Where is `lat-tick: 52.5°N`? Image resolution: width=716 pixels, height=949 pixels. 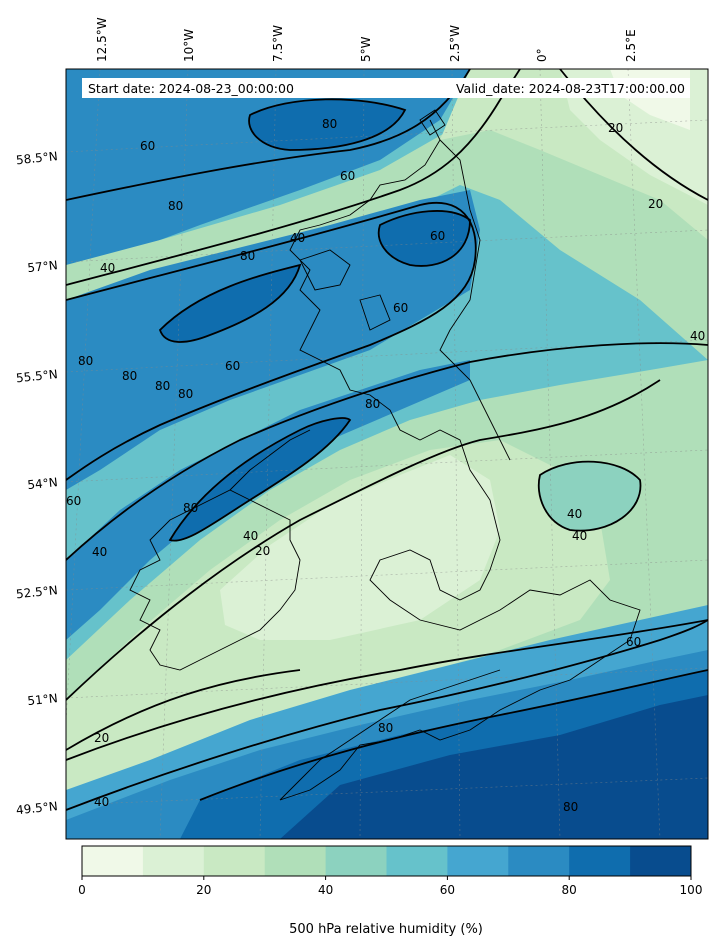 lat-tick: 52.5°N is located at coordinates (36, 592).